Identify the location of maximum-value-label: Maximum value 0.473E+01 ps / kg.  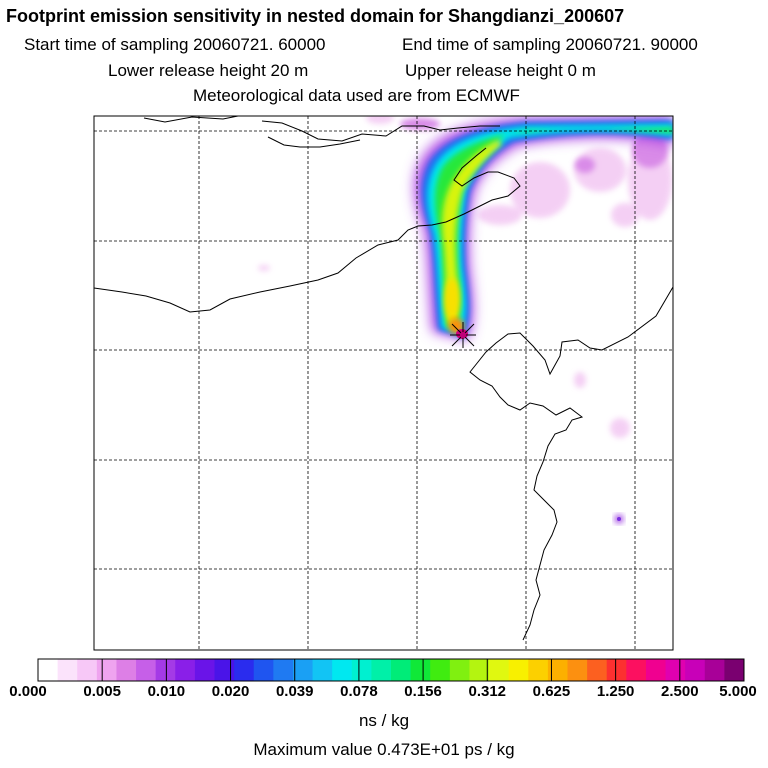
(384, 749).